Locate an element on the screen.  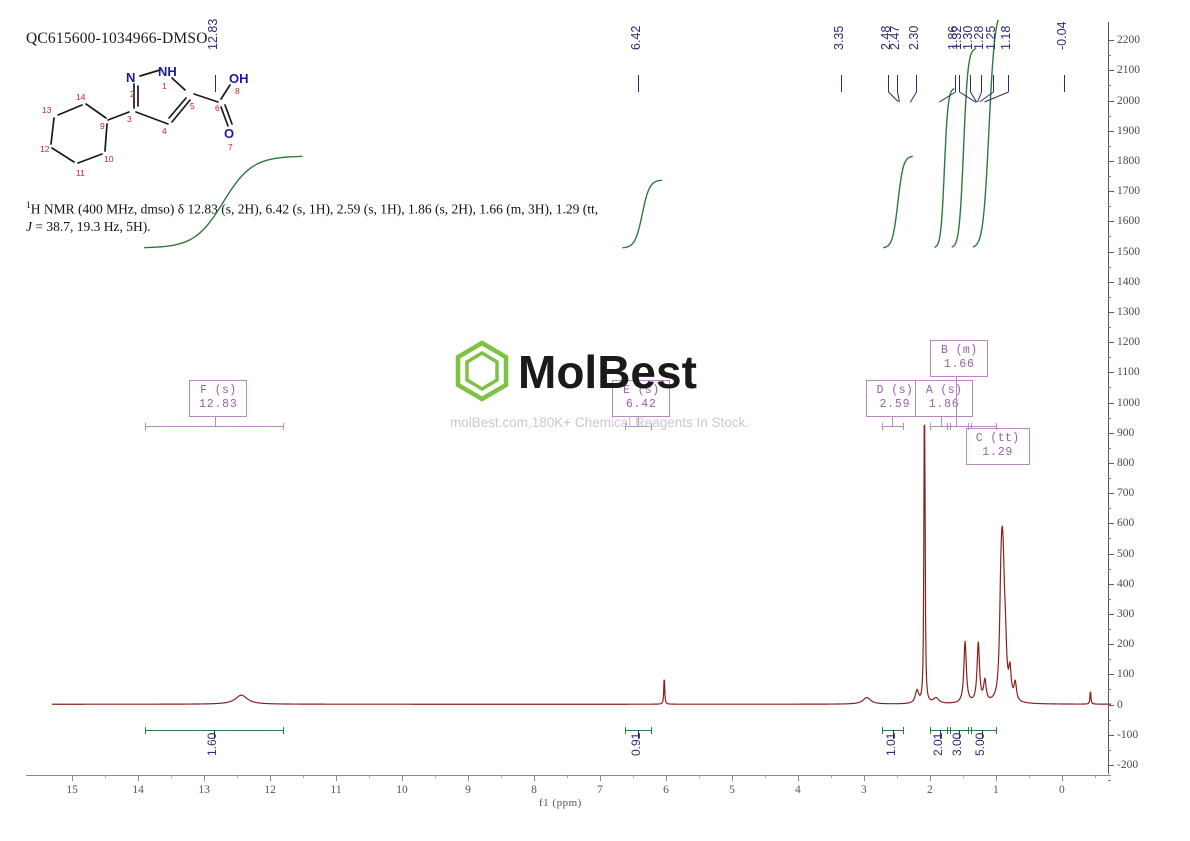
x-tick-label: 13 is located at coordinates (204, 790).